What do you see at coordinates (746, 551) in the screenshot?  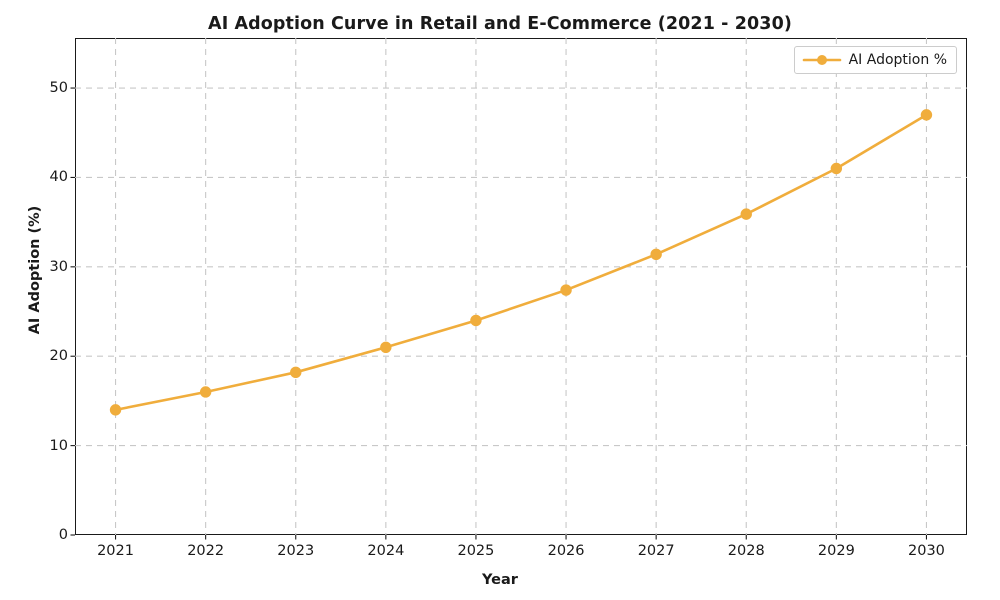 I see `x-tick-label: 2028` at bounding box center [746, 551].